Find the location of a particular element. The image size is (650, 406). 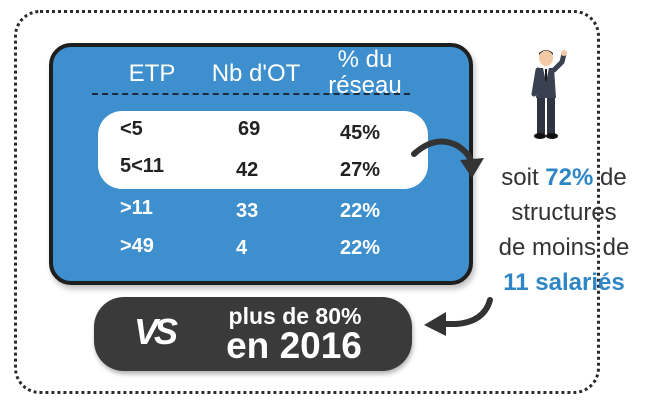

comparison-line2: en 2016 is located at coordinates (294, 345).